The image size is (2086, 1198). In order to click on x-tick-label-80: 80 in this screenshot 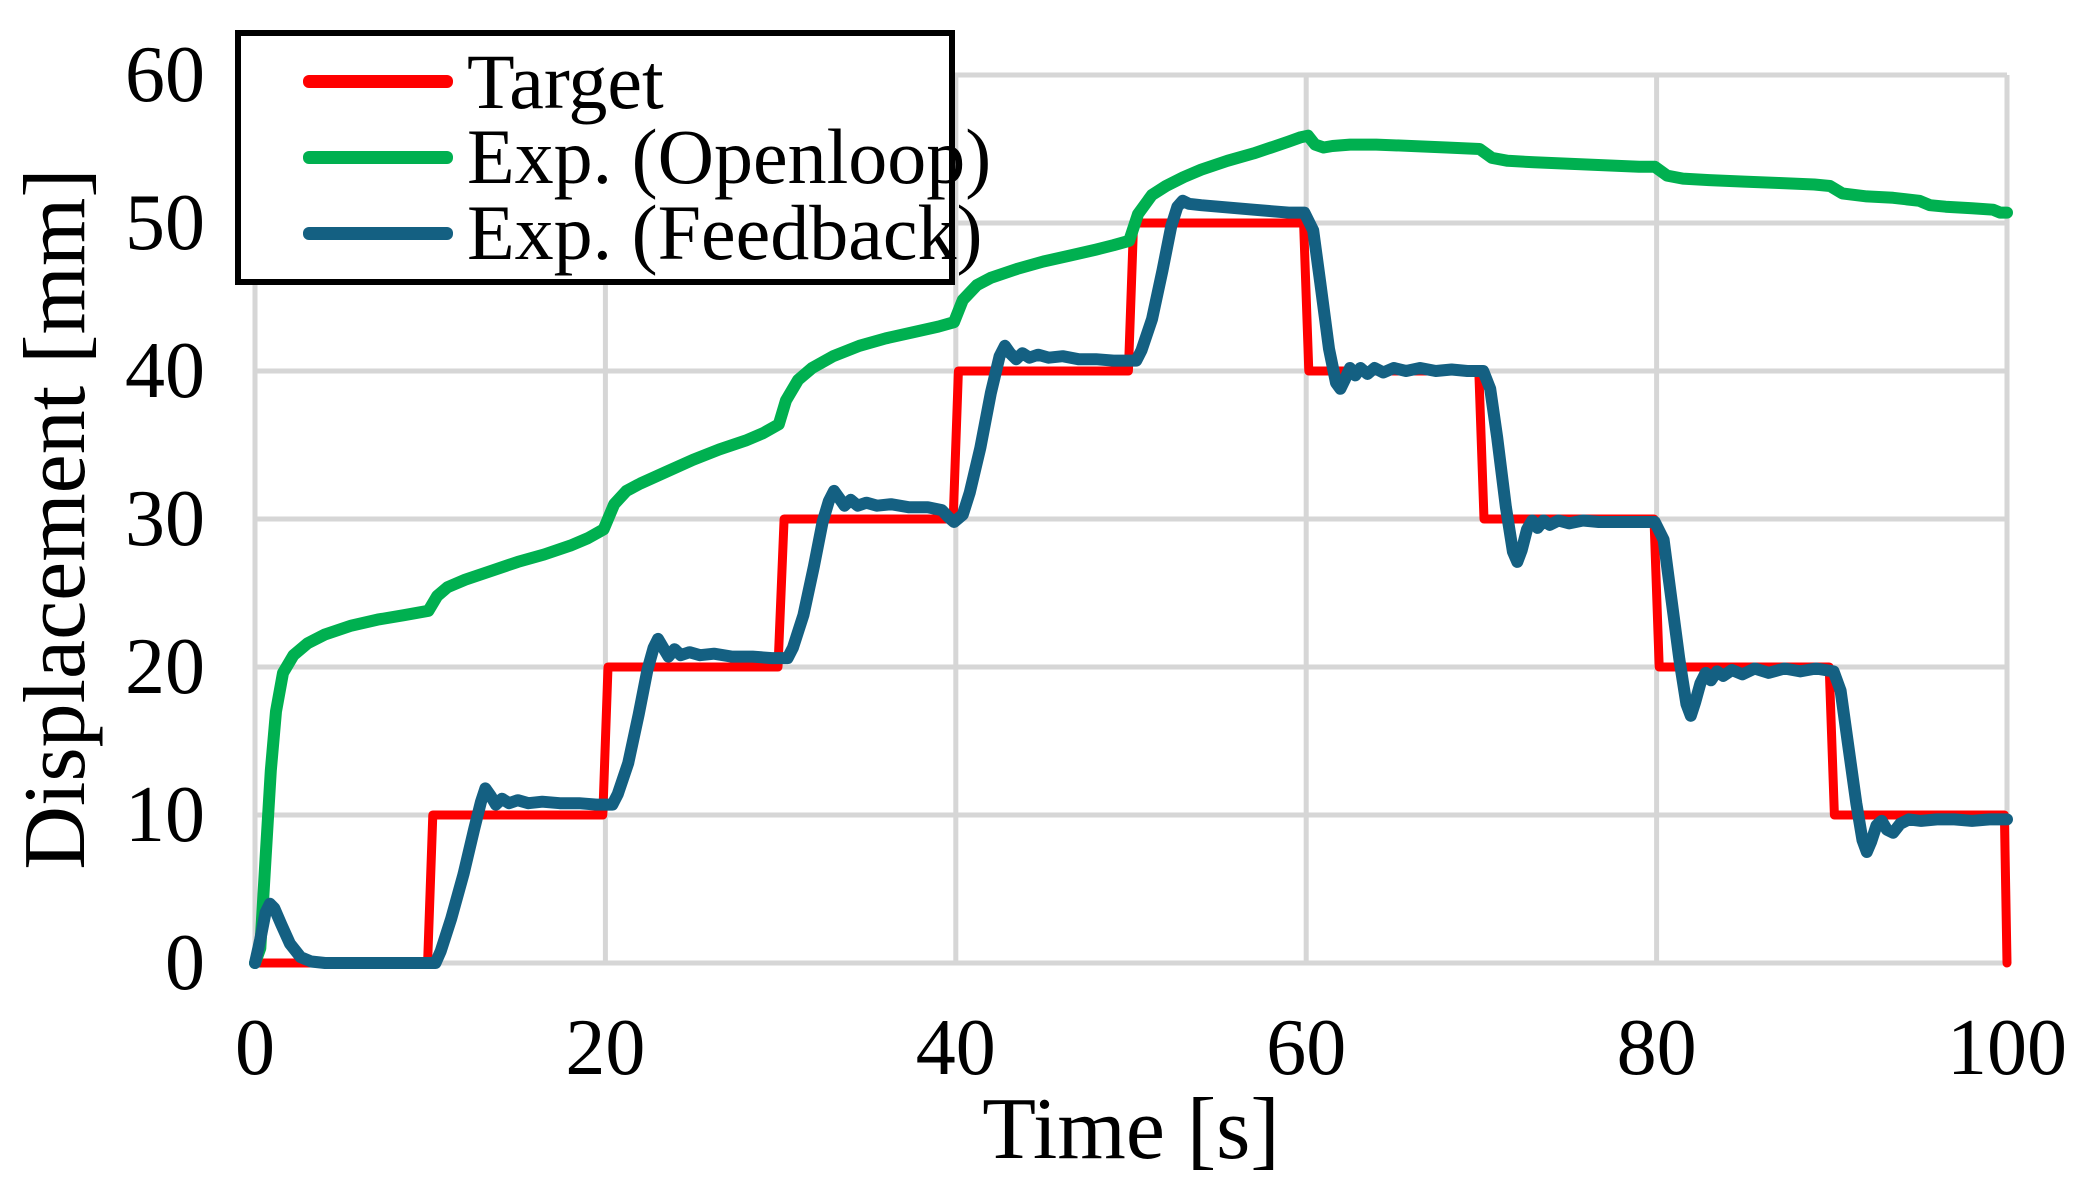, I will do `click(1656, 1048)`.